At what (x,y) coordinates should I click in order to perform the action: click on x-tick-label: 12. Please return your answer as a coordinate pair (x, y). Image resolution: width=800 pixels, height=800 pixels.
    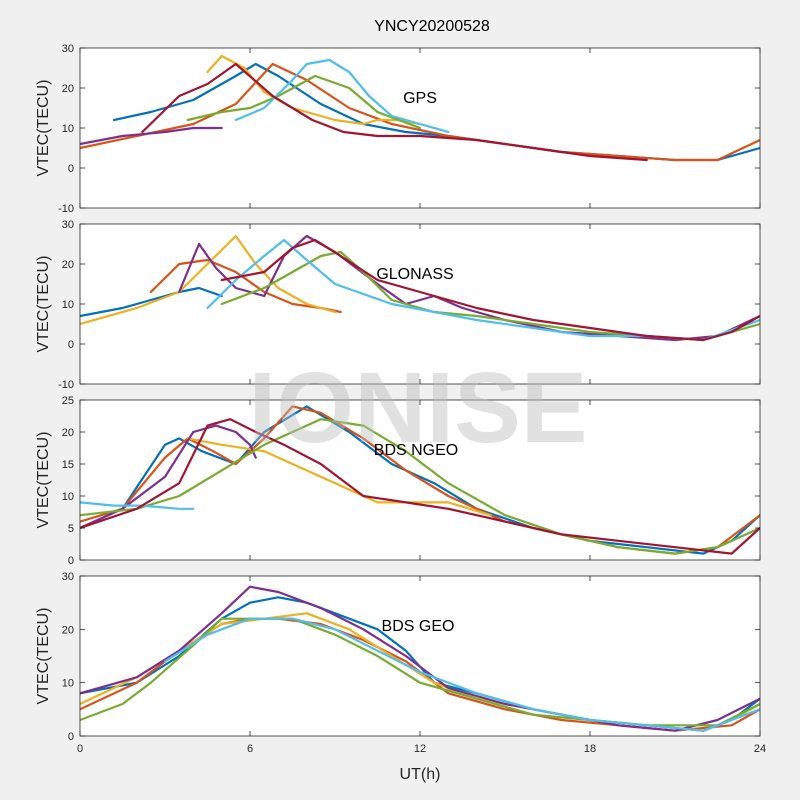
    Looking at the image, I should click on (420, 749).